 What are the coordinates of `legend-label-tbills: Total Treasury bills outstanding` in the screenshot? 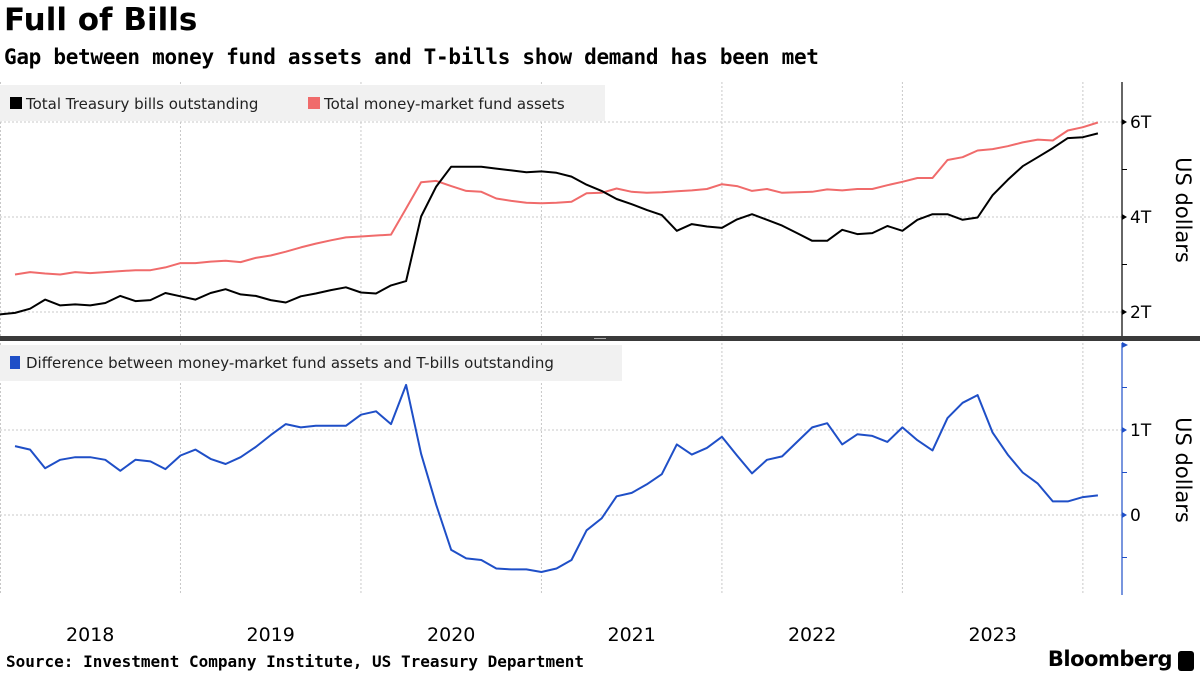 It's located at (141, 104).